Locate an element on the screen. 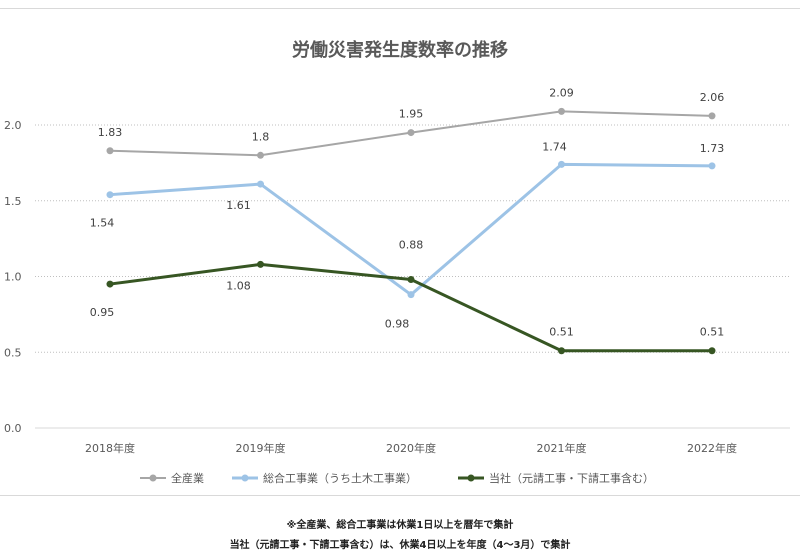  x-tick-label: 2018年度 is located at coordinates (110, 448).